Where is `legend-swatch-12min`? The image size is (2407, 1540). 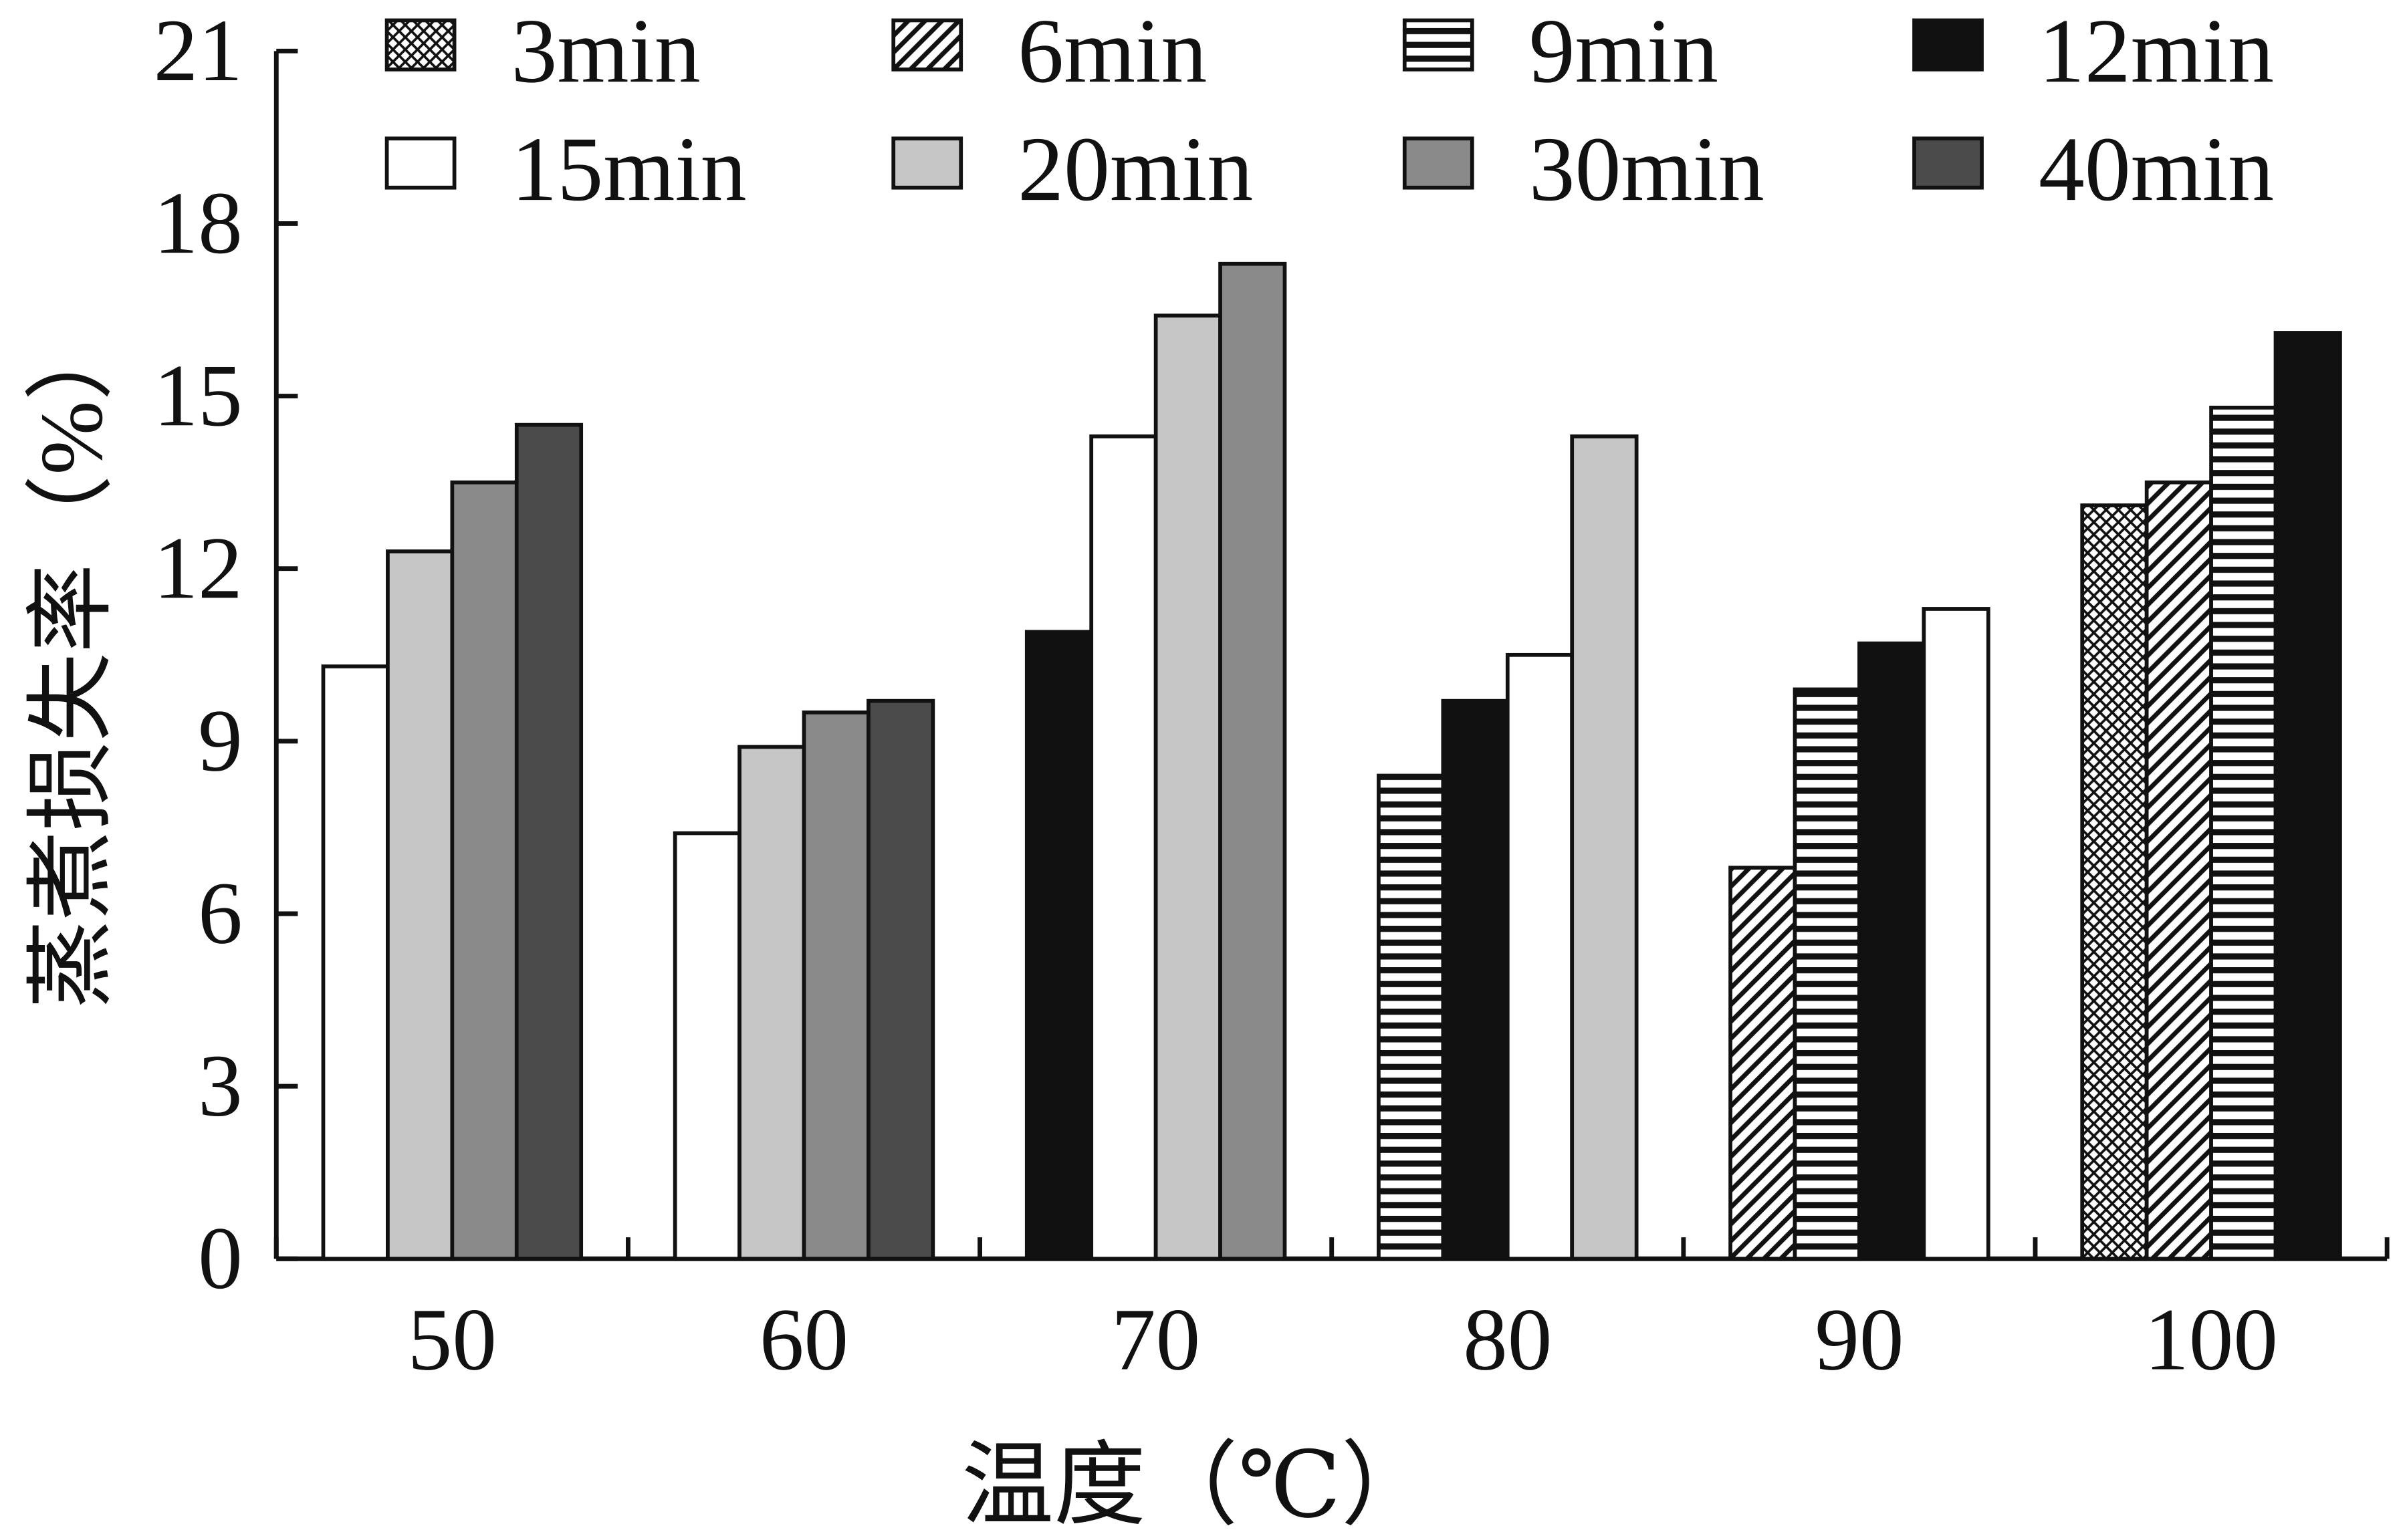 legend-swatch-12min is located at coordinates (1948, 45).